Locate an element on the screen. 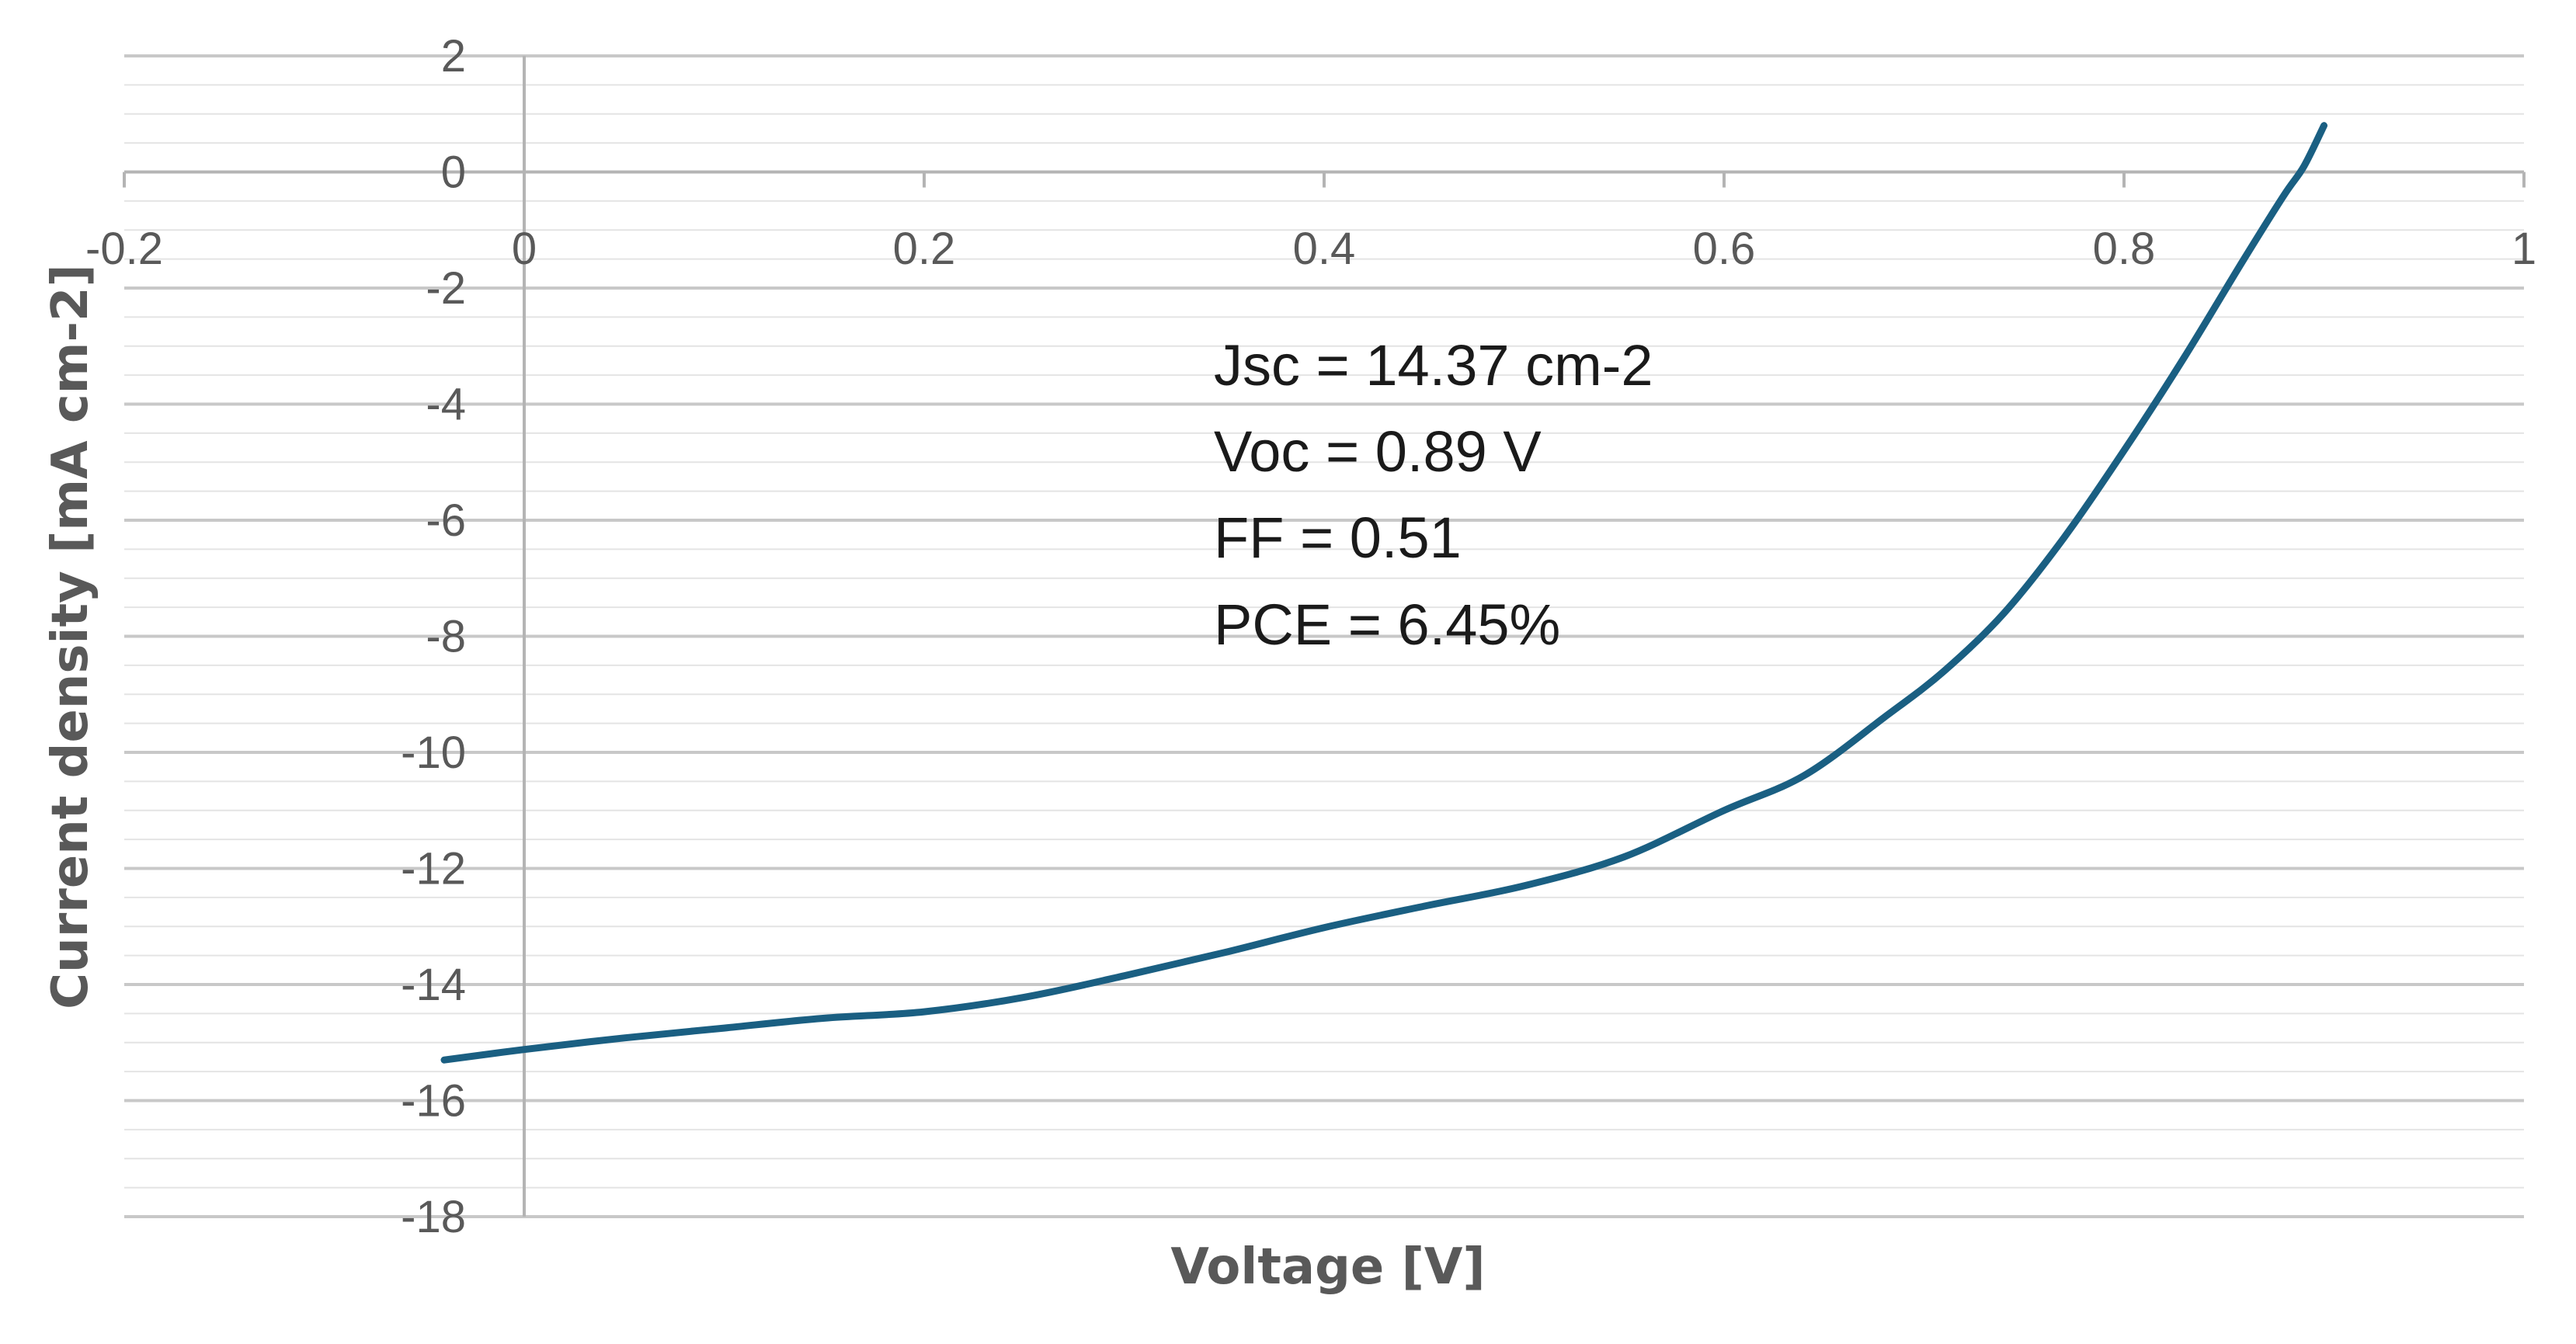  y-tick-label: 0 is located at coordinates (453, 173).